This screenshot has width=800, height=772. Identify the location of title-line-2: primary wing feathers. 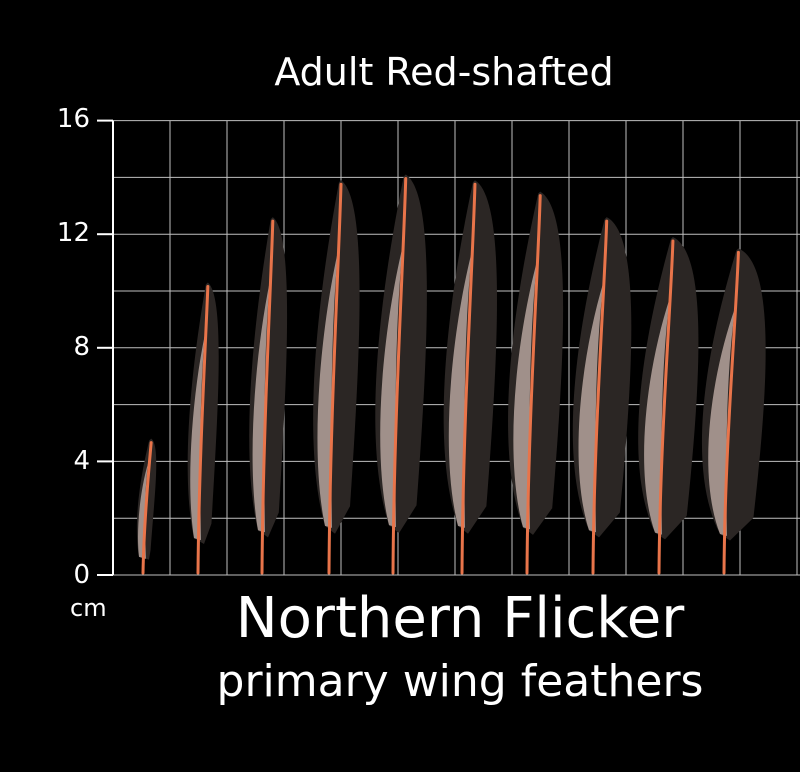
(460, 681).